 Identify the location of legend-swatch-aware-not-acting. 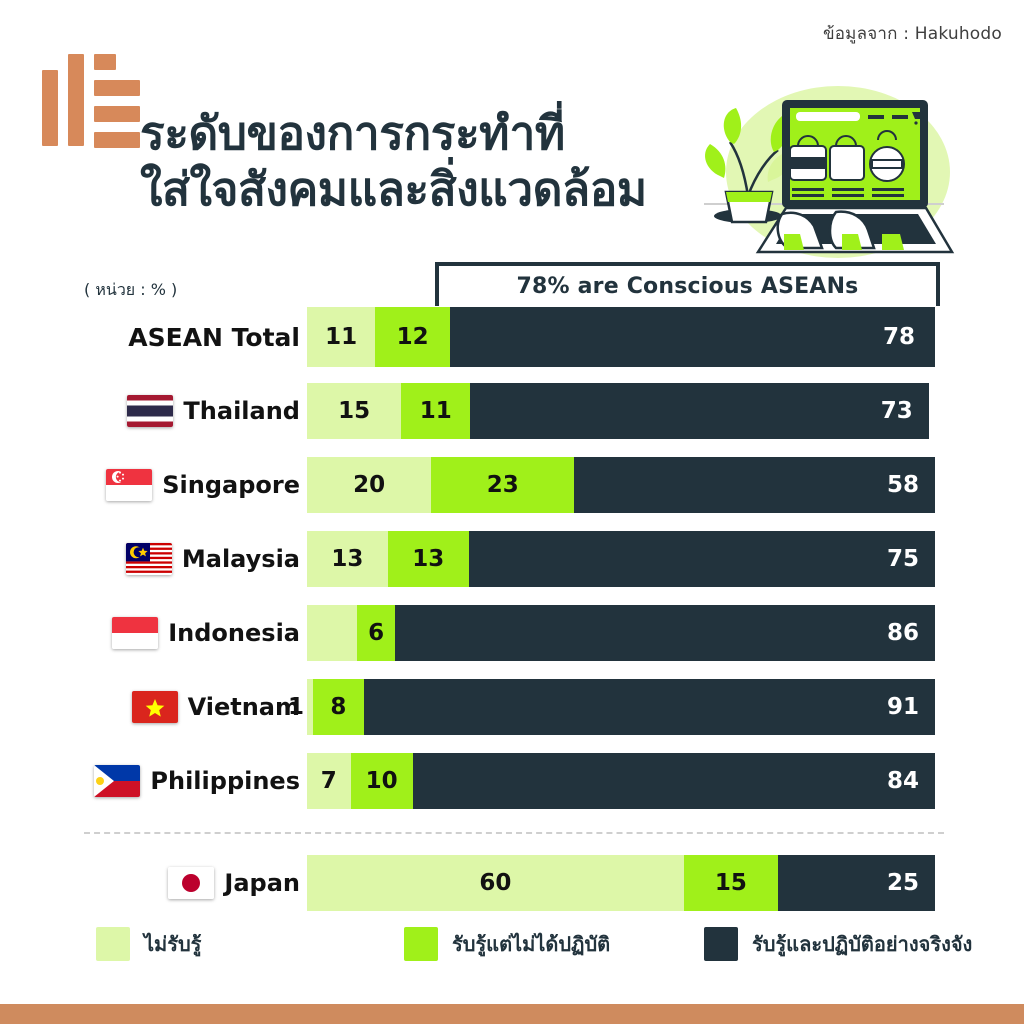
(421, 944).